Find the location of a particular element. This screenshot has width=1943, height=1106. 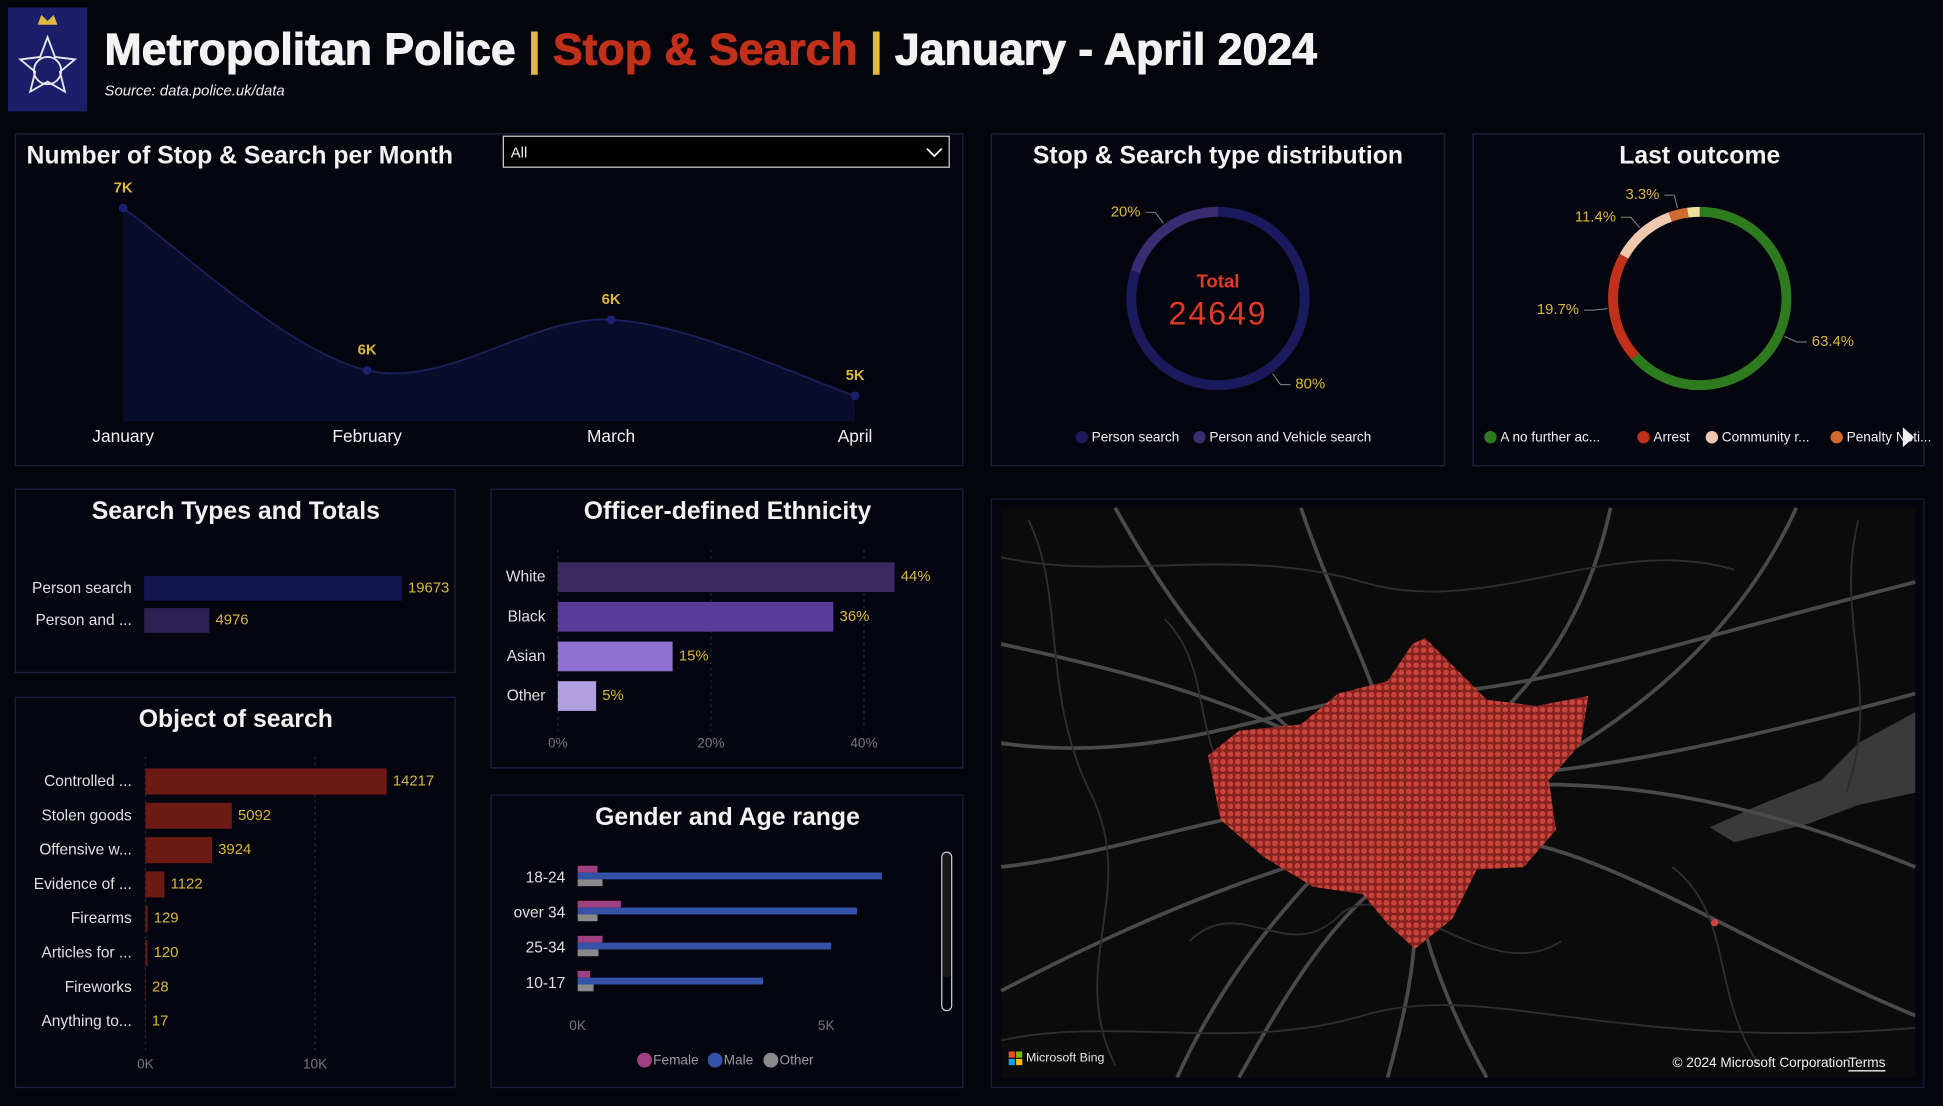

logo is located at coordinates (47, 59).